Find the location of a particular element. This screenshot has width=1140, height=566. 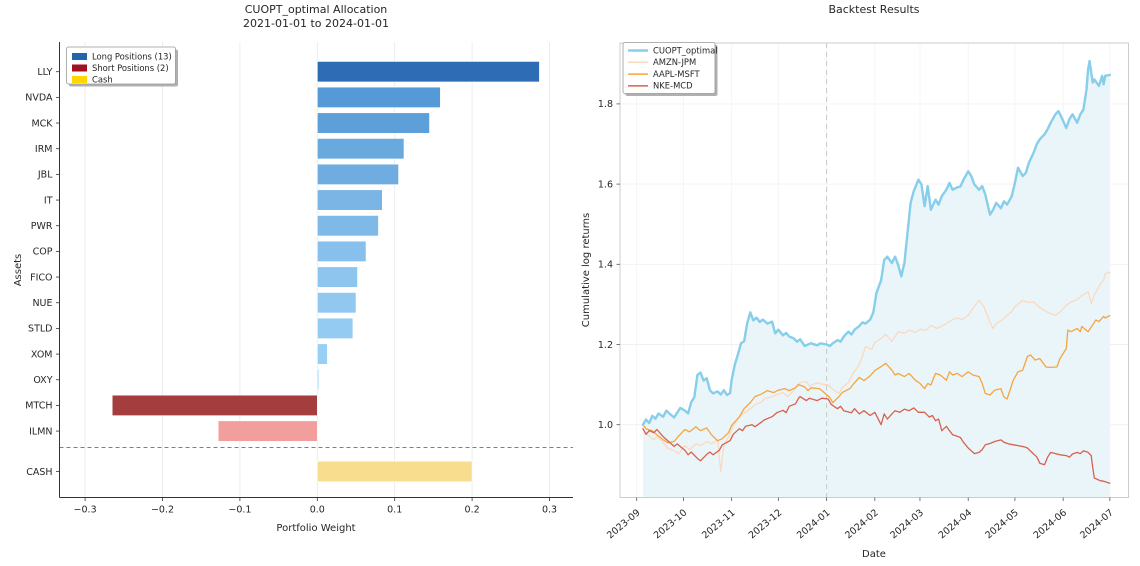

asset-label-PWR: PWR is located at coordinates (42, 226).